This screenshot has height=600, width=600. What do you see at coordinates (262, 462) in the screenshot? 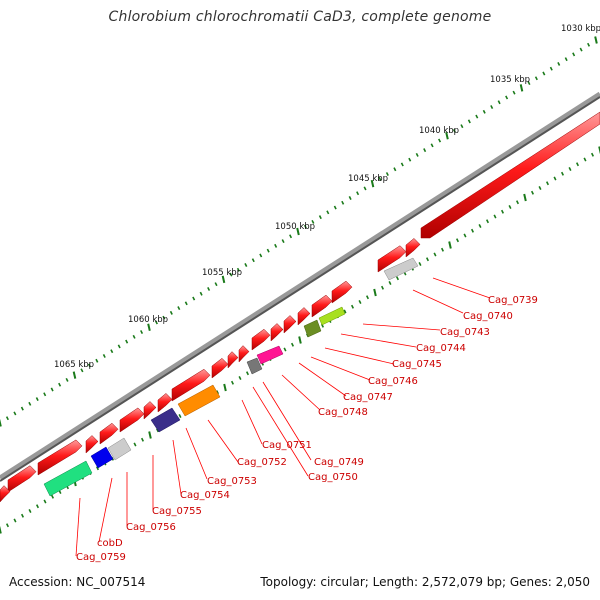
I see `label-cag-0752: Cag_0752` at bounding box center [262, 462].